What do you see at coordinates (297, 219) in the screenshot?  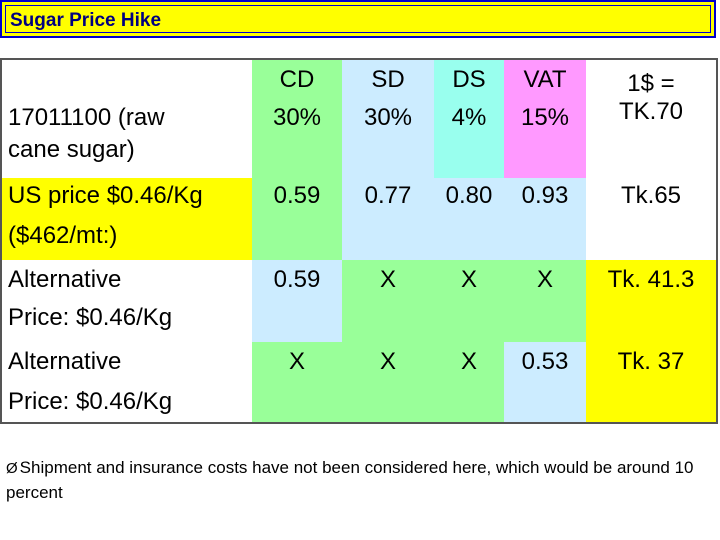 I see `row-us-cd-cell` at bounding box center [297, 219].